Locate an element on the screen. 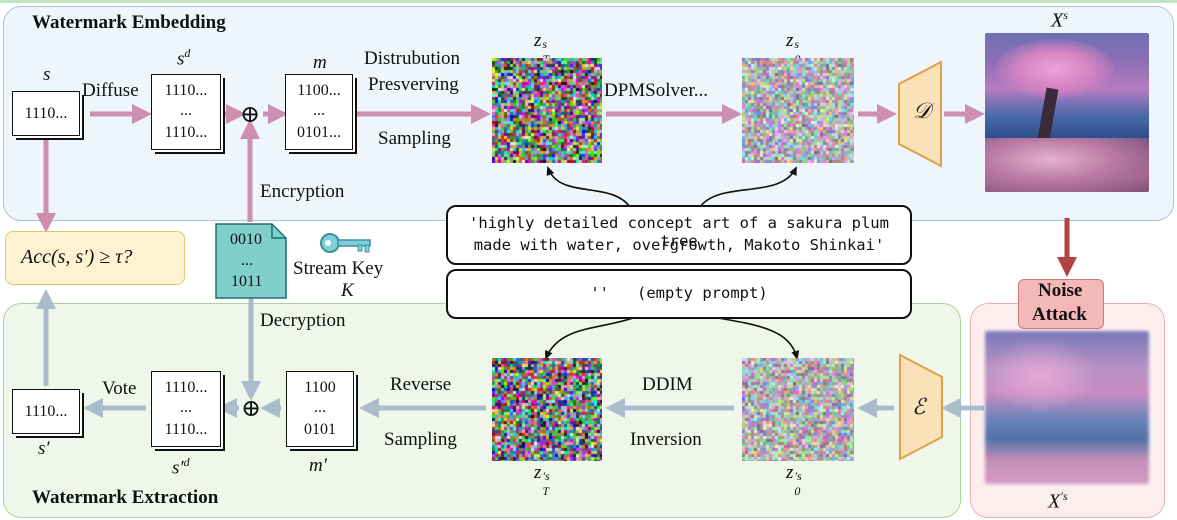 The image size is (1177, 520). xor-icon-bottom: ⊕ is located at coordinates (251, 409).